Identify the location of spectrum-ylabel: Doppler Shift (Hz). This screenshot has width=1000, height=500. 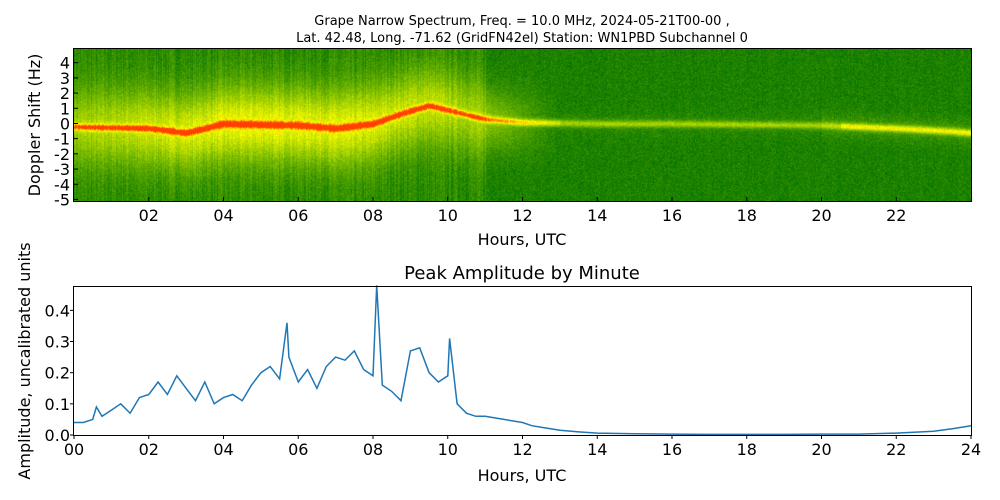
(34, 125).